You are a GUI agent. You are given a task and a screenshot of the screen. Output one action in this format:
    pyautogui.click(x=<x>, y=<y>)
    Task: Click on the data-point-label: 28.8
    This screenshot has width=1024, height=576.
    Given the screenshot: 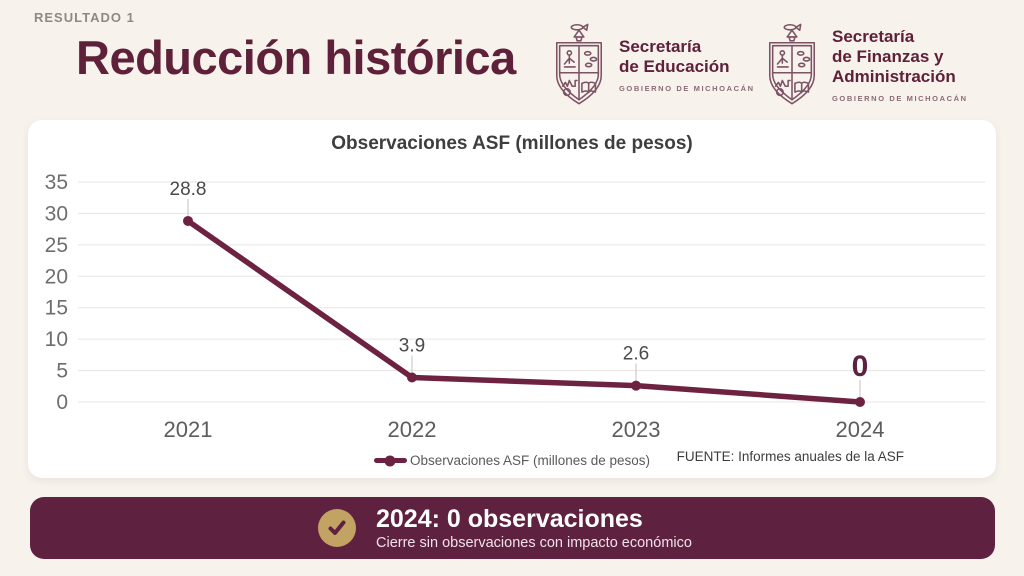 What is the action you would take?
    pyautogui.click(x=188, y=189)
    